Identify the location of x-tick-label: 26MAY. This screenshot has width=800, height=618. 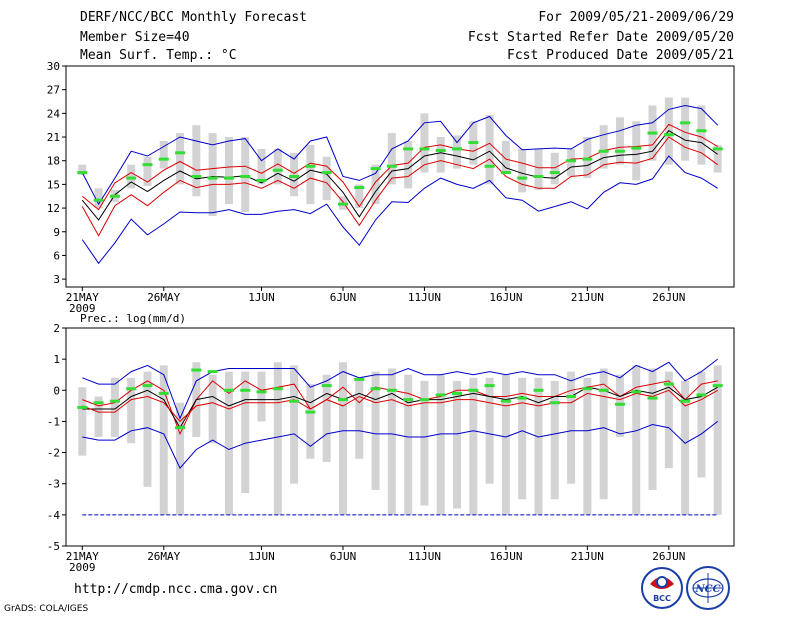
(163, 297).